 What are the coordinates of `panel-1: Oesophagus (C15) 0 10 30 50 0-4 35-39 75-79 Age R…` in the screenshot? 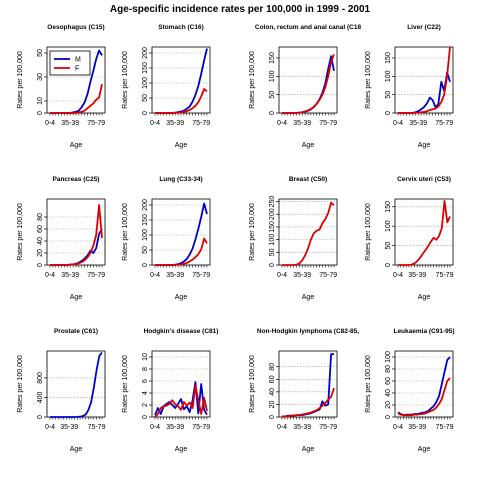 It's located at (61, 86).